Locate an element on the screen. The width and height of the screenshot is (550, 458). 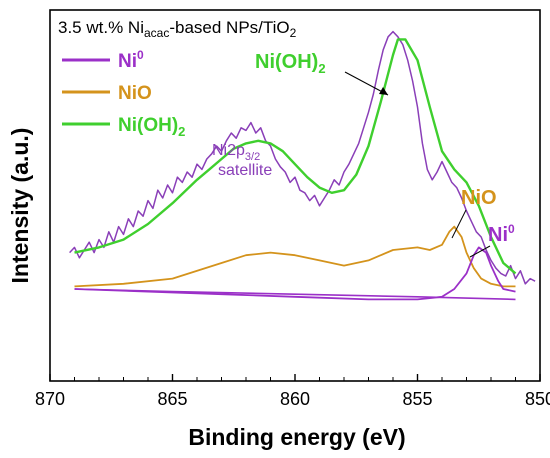
annotation-nio-arrow is located at coordinates (459, 224).